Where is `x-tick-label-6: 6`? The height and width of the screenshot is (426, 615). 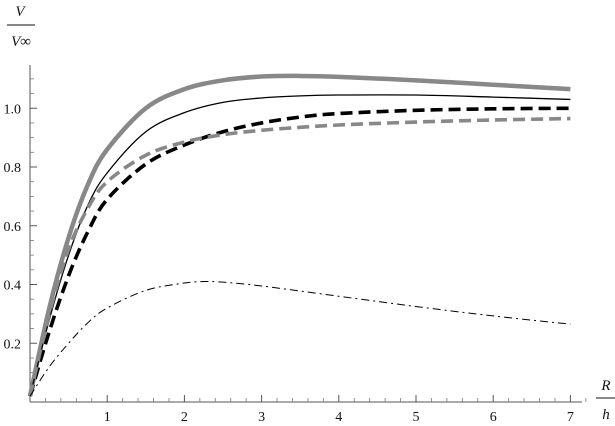 x-tick-label-6: 6 is located at coordinates (493, 417).